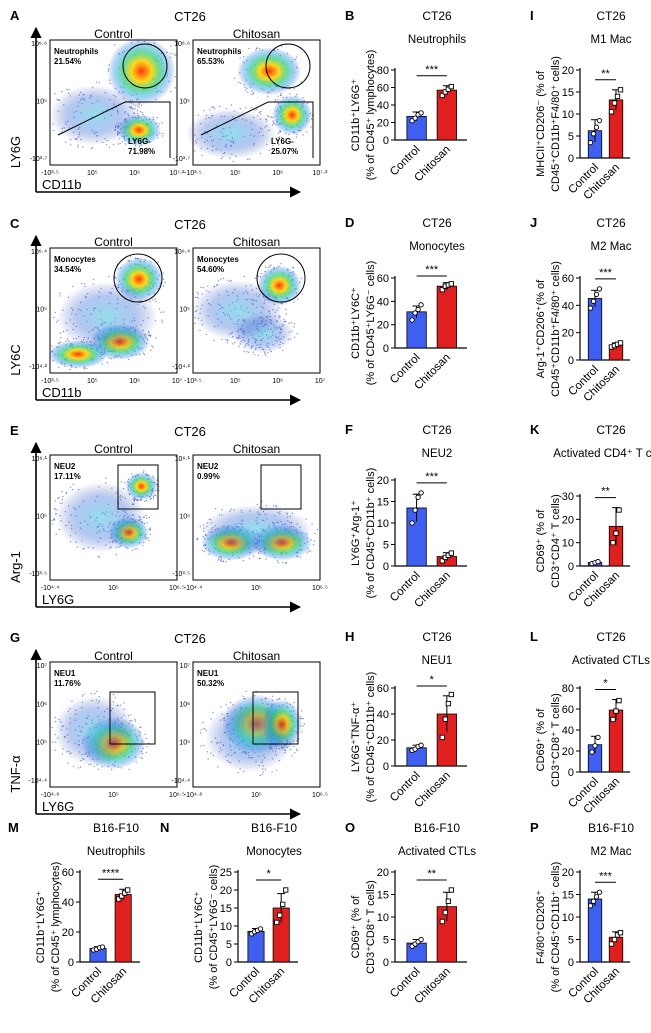 The image size is (651, 1033). Describe the element at coordinates (226, 873) in the screenshot. I see `y-tick-label: 25` at that location.